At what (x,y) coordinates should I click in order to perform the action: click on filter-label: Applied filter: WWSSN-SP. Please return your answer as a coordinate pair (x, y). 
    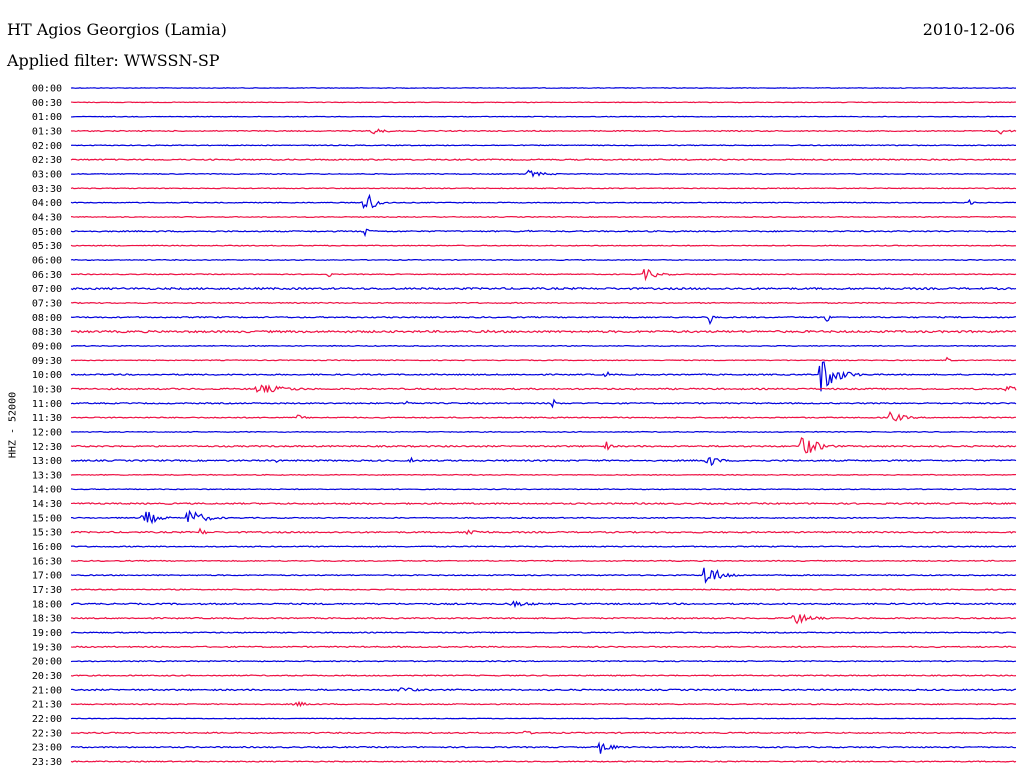
    Looking at the image, I should click on (113, 60).